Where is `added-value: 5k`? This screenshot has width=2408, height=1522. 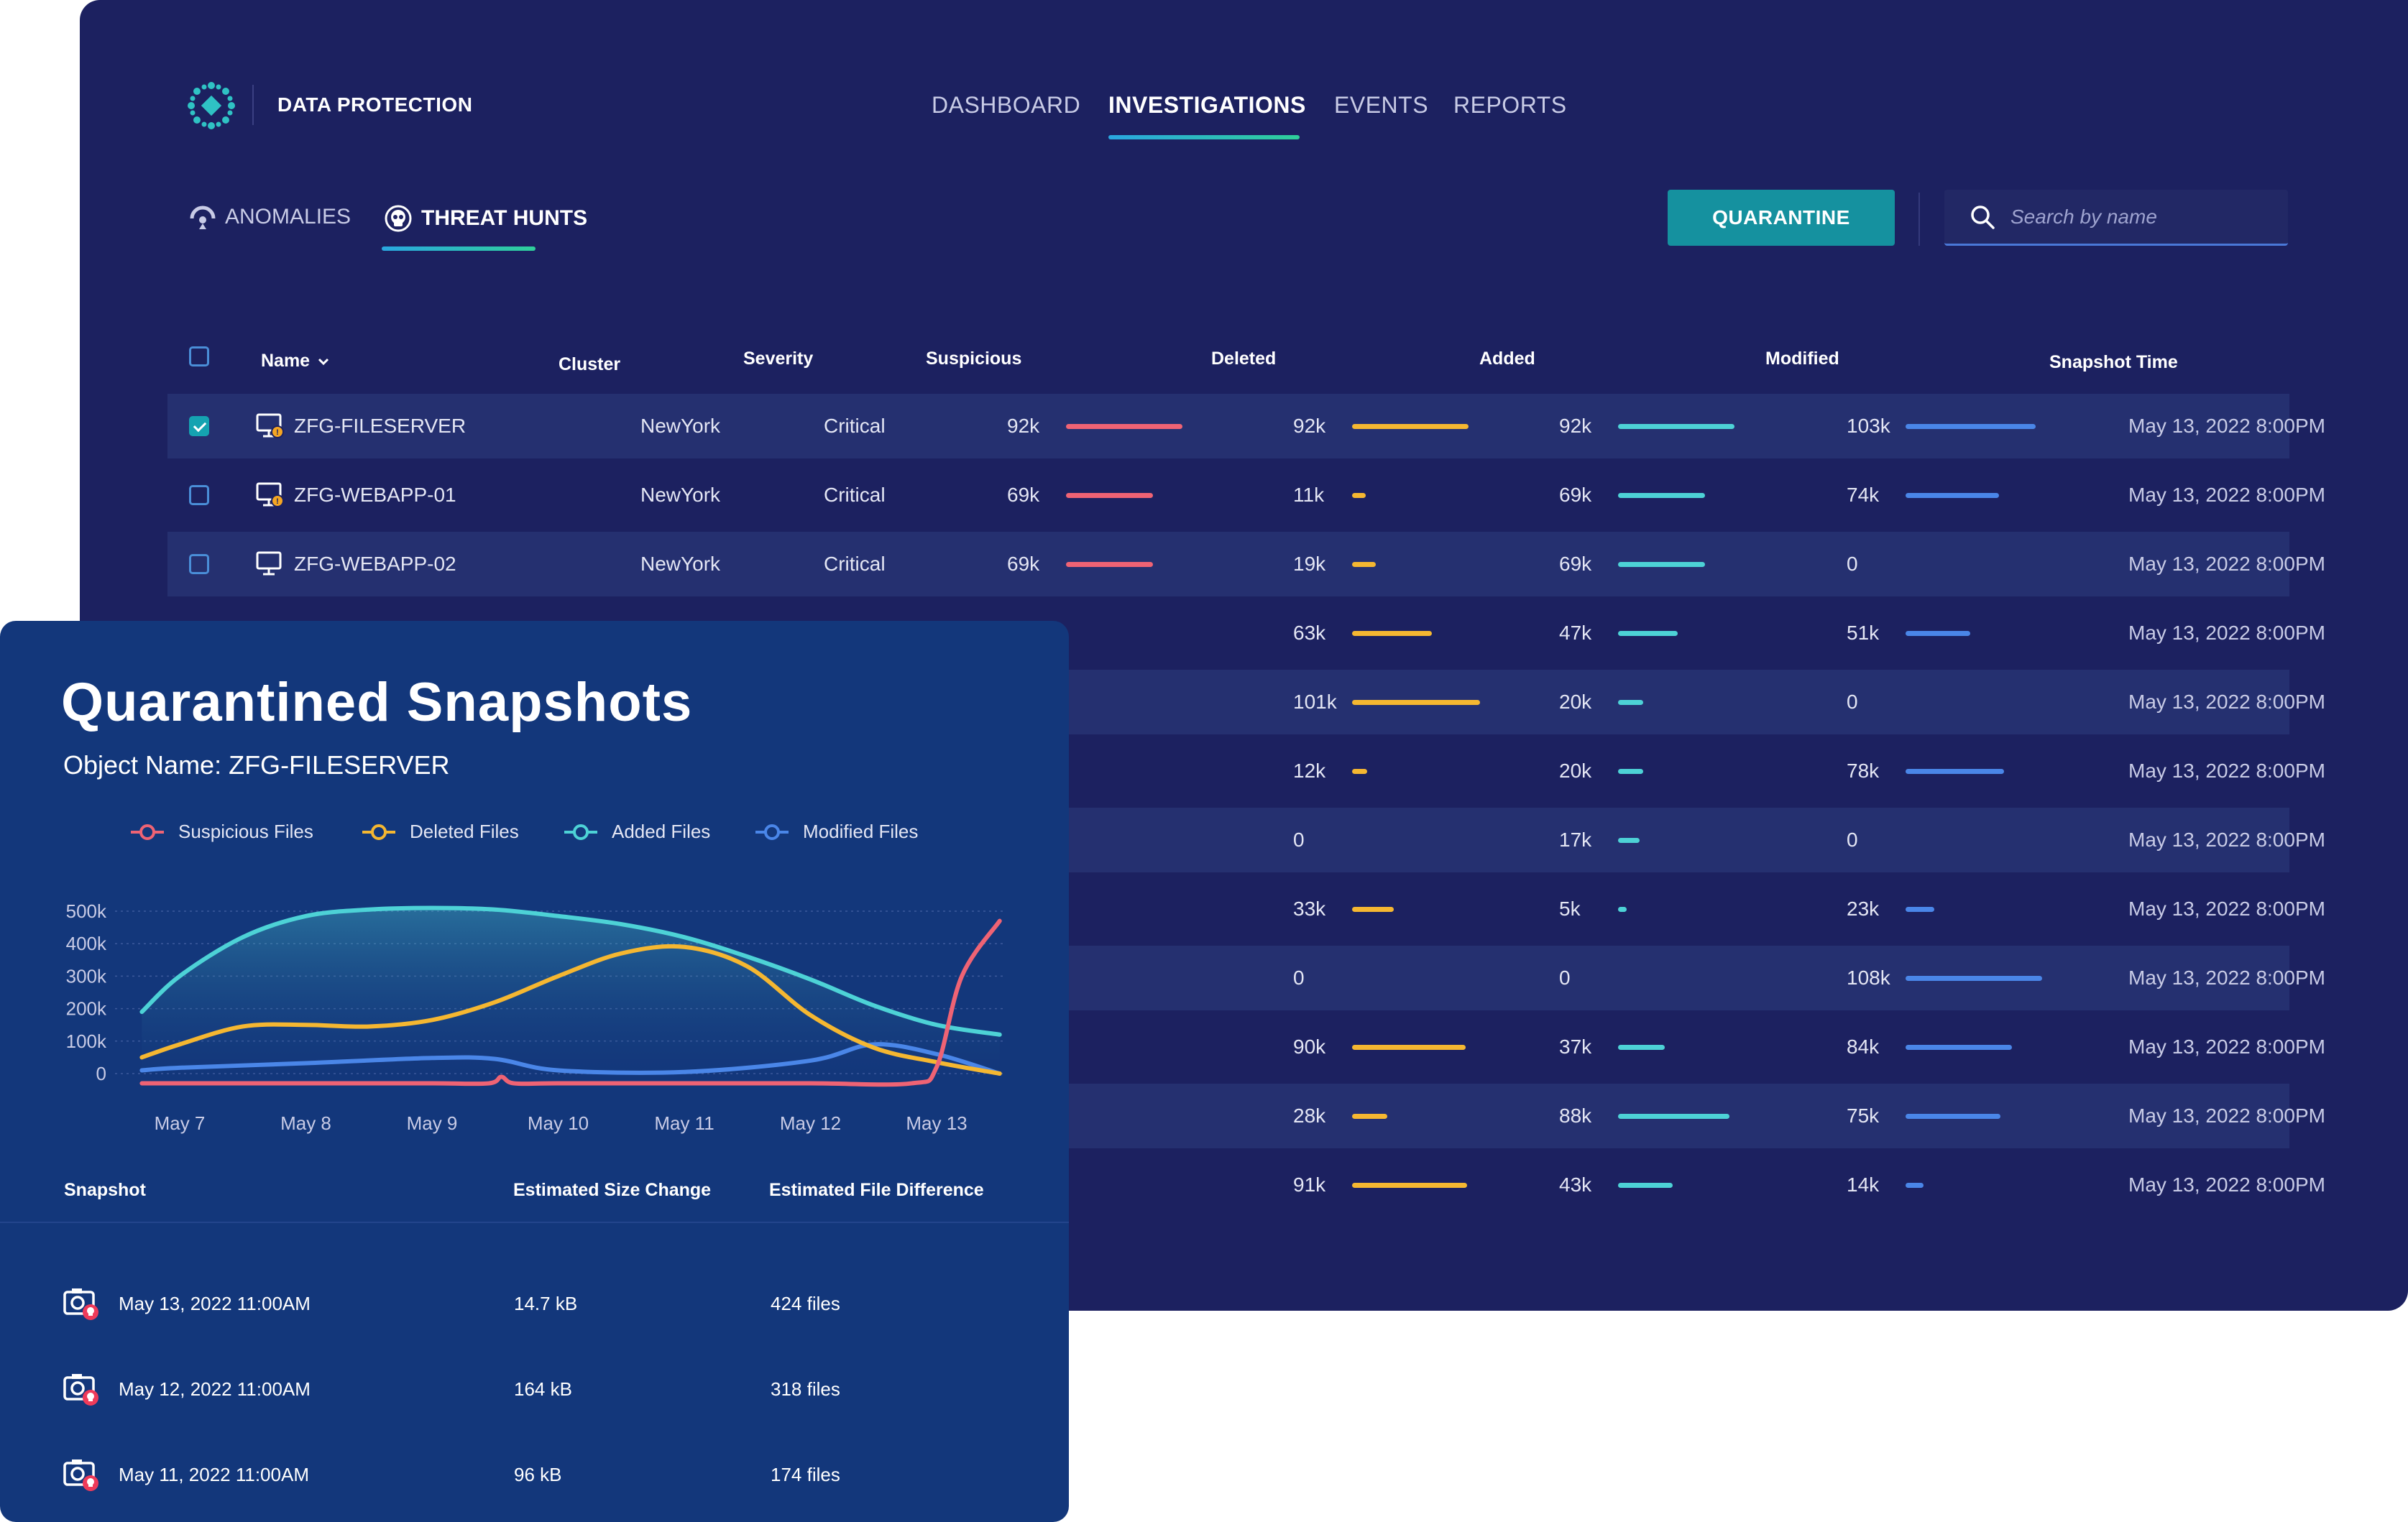
added-value: 5k is located at coordinates (1570, 909).